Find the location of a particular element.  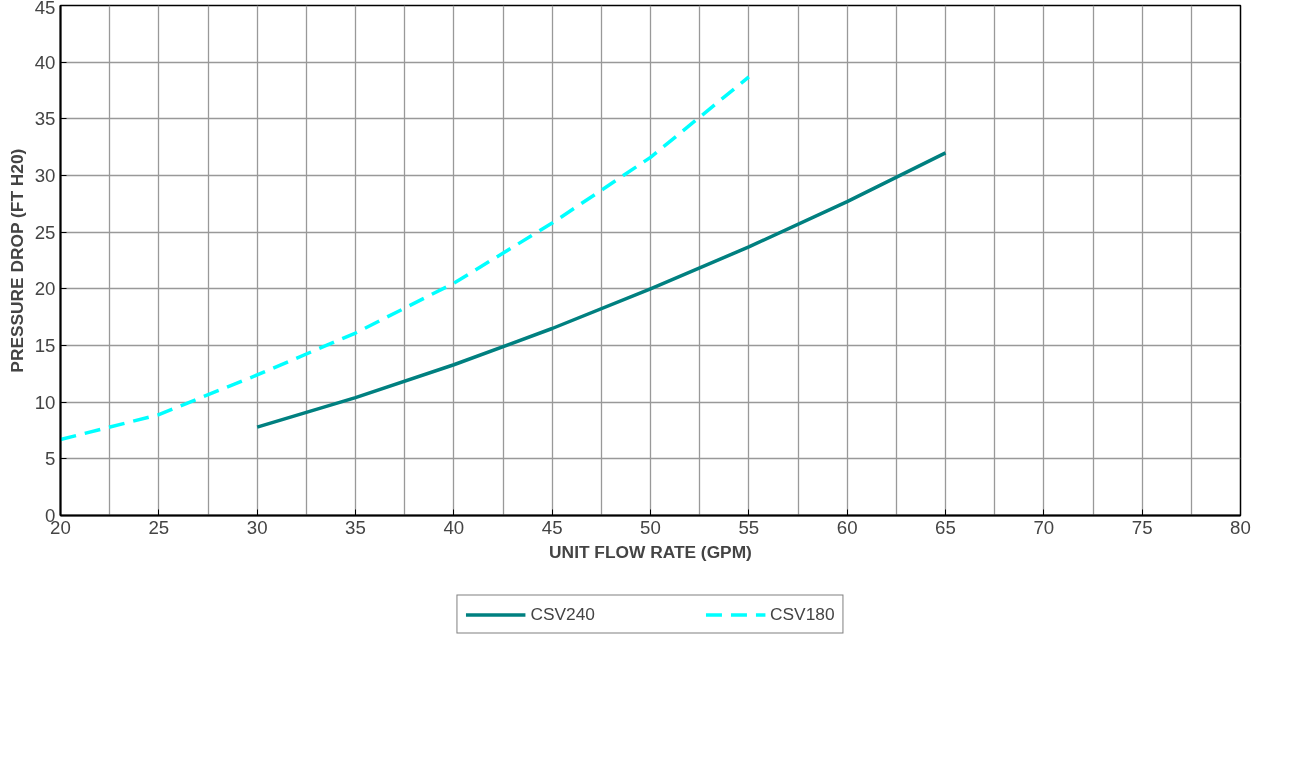

y-tick-label: 15 is located at coordinates (45, 345).